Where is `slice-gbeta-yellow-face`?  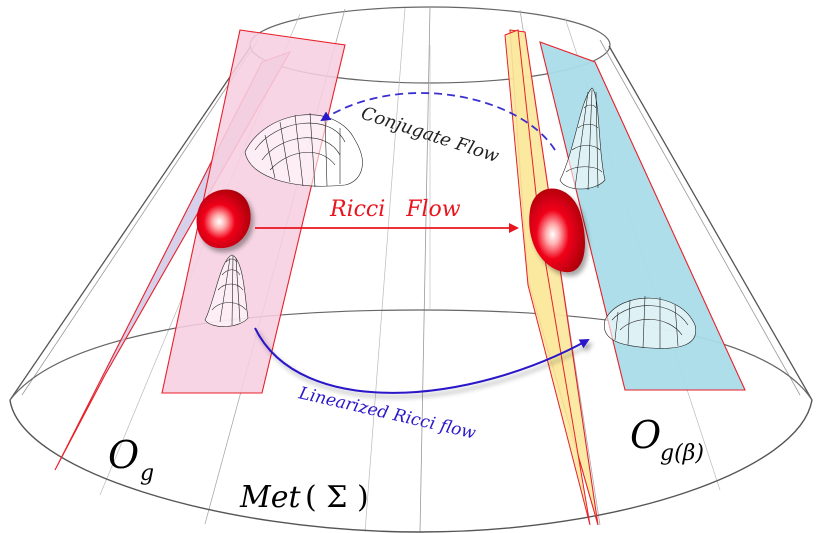 slice-gbeta-yellow-face is located at coordinates (547, 277).